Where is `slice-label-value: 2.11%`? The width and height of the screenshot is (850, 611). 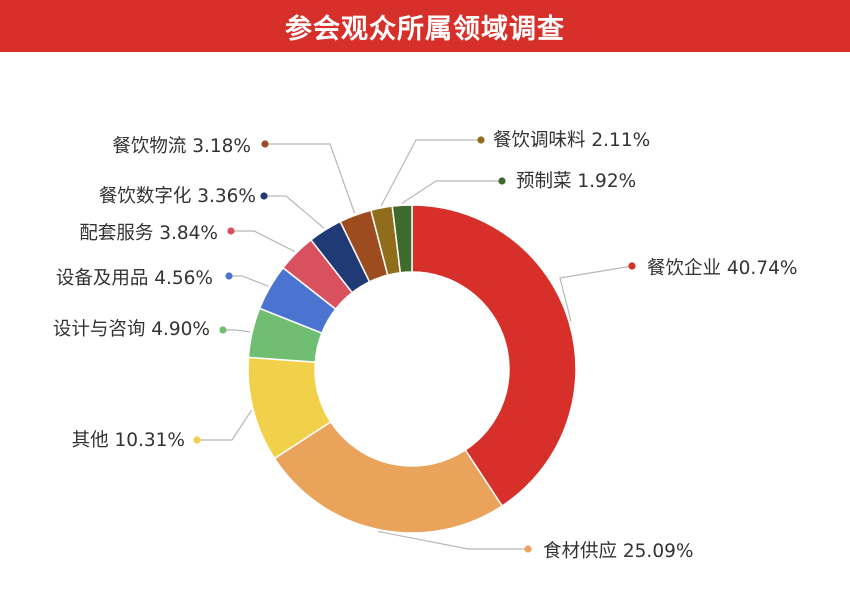
slice-label-value: 2.11% is located at coordinates (618, 140).